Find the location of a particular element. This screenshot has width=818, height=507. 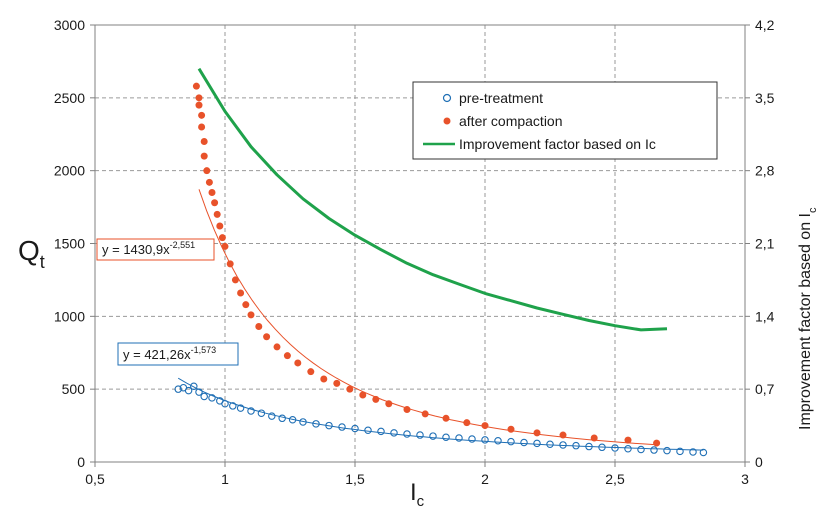

legend-box is located at coordinates (565, 120).